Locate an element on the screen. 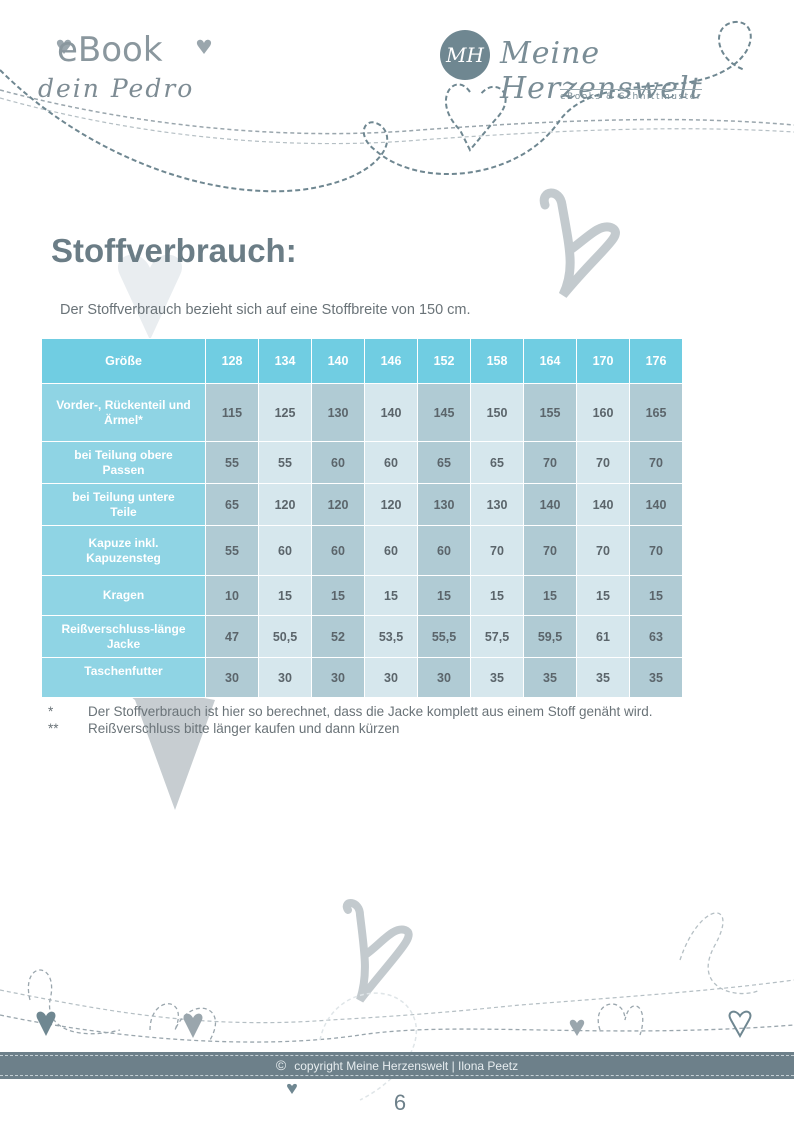 This screenshot has width=794, height=1123. heart-outline-icon is located at coordinates (377, 951).